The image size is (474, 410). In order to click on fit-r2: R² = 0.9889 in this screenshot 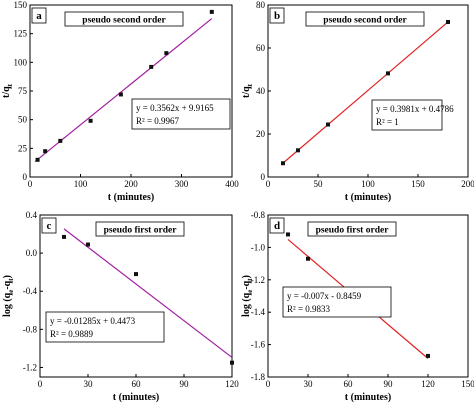, I will do `click(72, 334)`.